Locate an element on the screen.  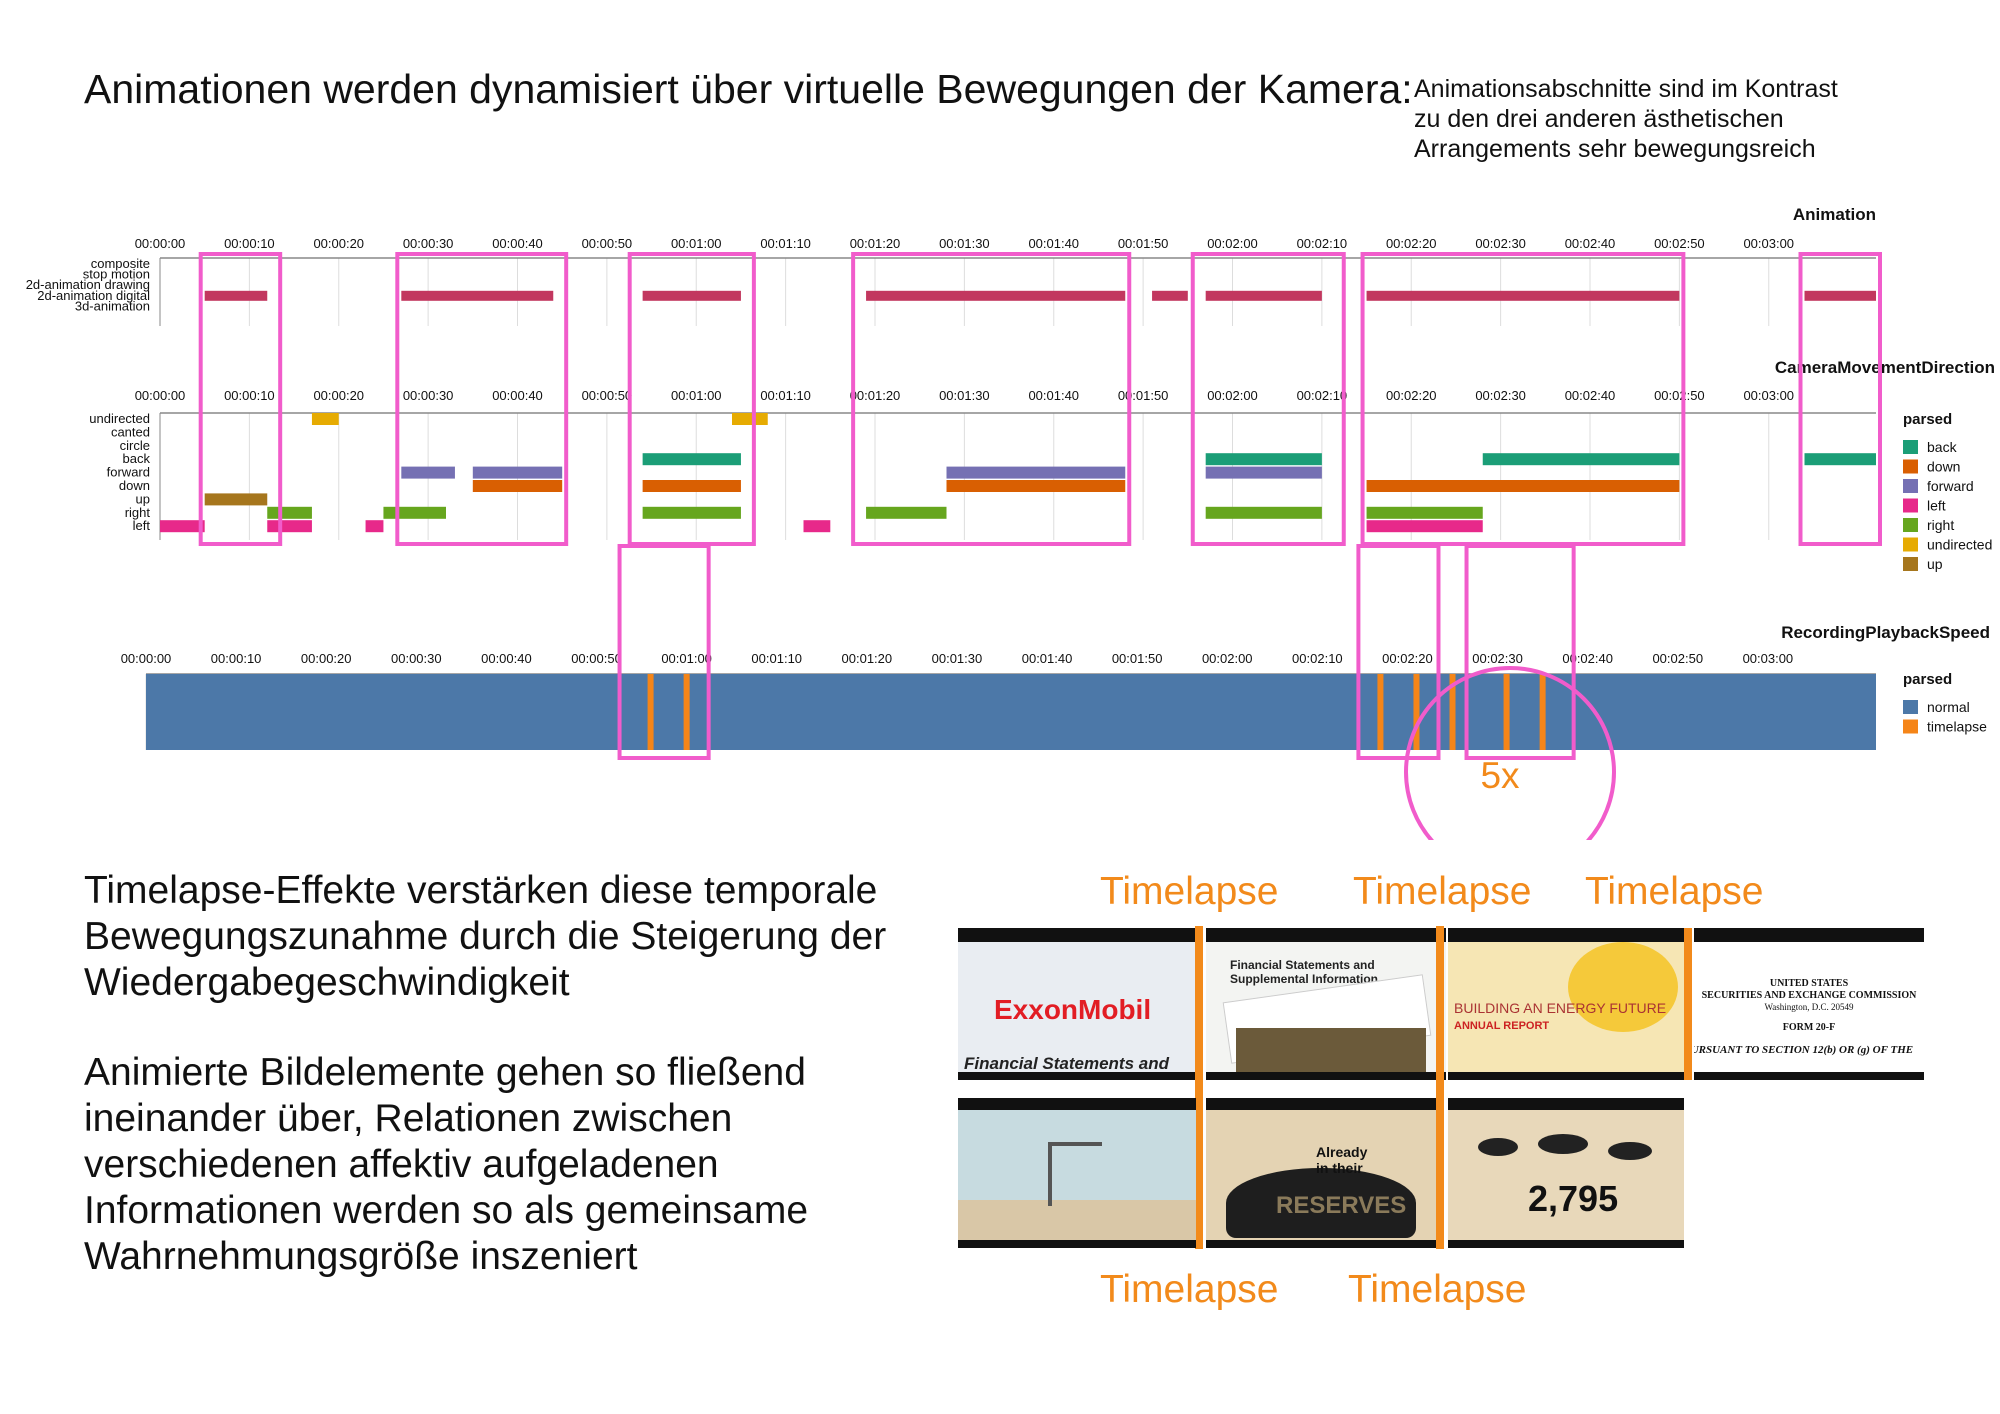
animation-tick-label: 00:01:20 is located at coordinates (875, 243).